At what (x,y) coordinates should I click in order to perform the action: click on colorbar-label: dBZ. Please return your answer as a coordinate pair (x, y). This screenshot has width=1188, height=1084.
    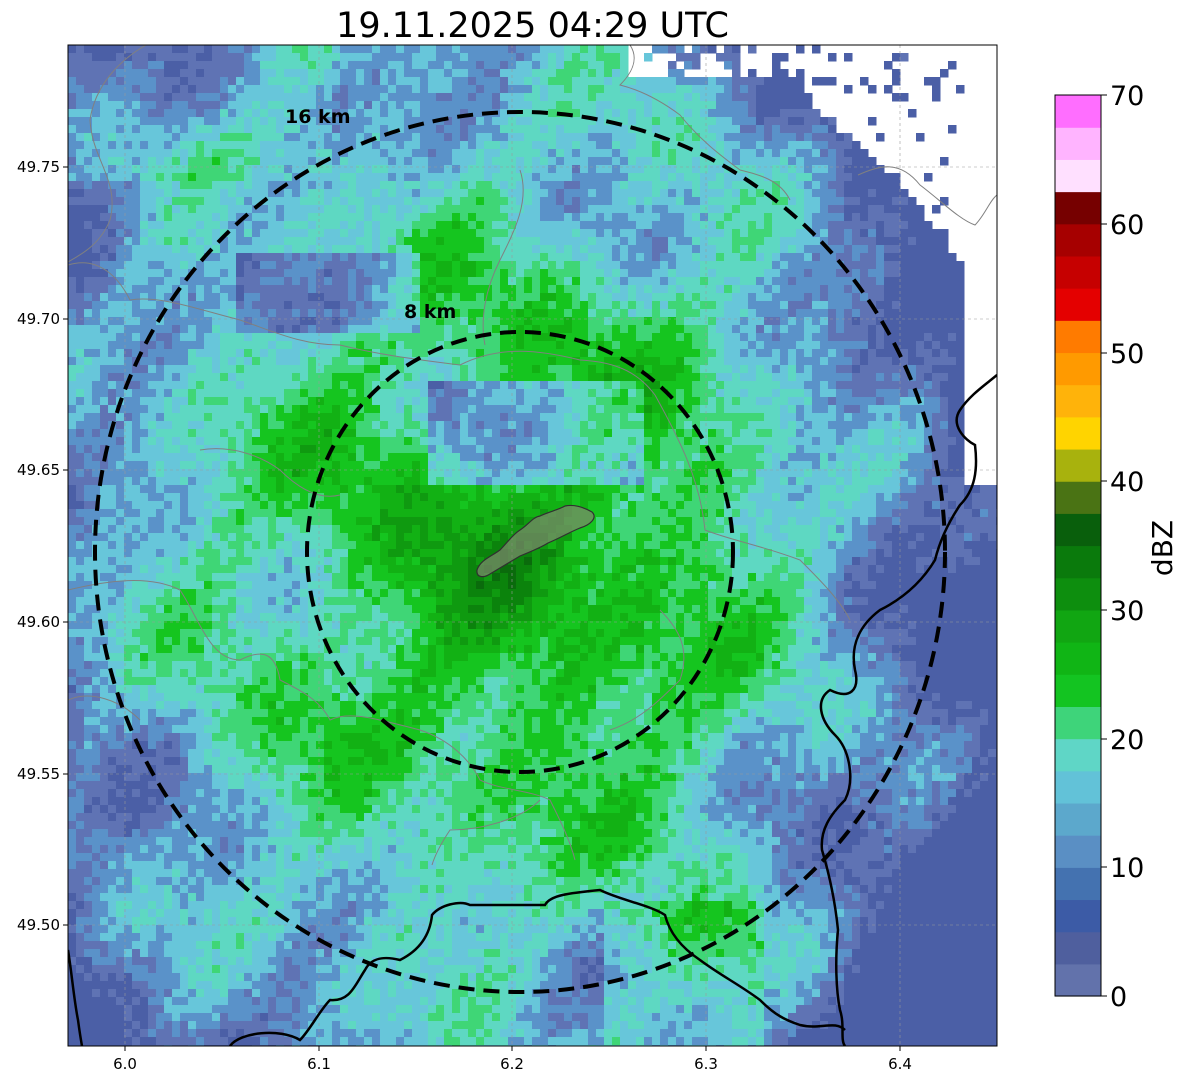
    Looking at the image, I should click on (1162, 548).